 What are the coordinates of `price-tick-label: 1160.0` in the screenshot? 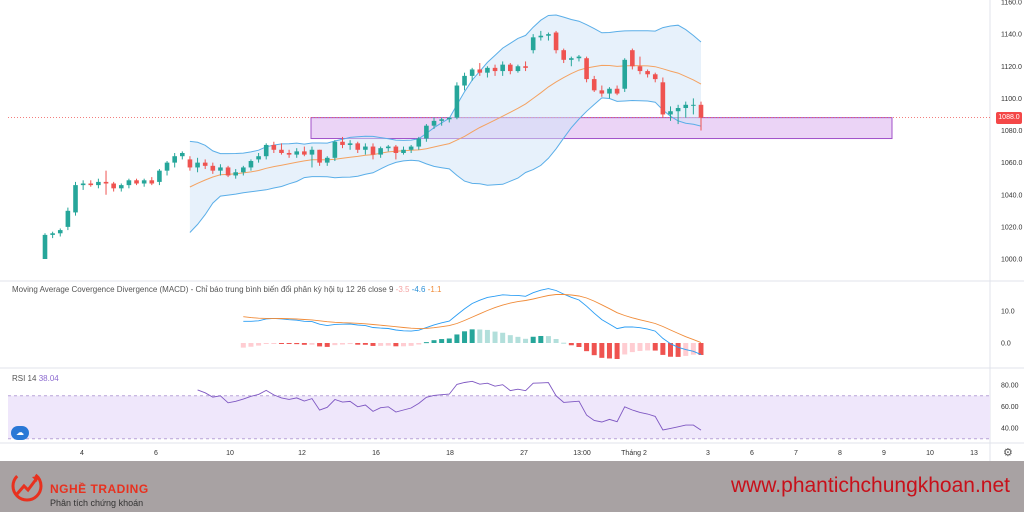 It's located at (1011, 3).